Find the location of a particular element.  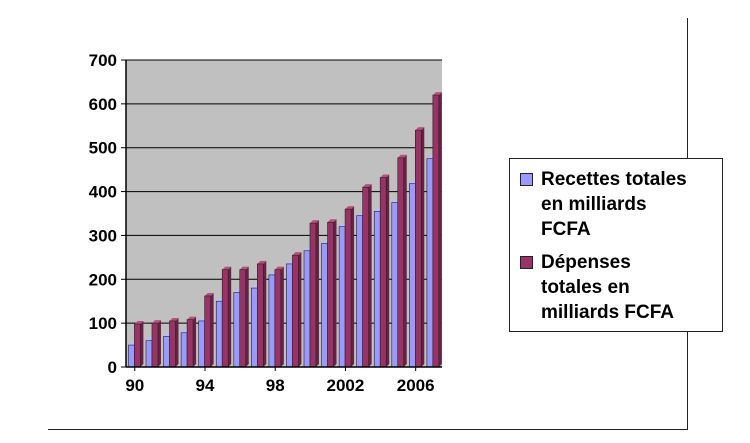

legend-item-depenses: Dépenses totales en milliards FCFA is located at coordinates (618, 287).